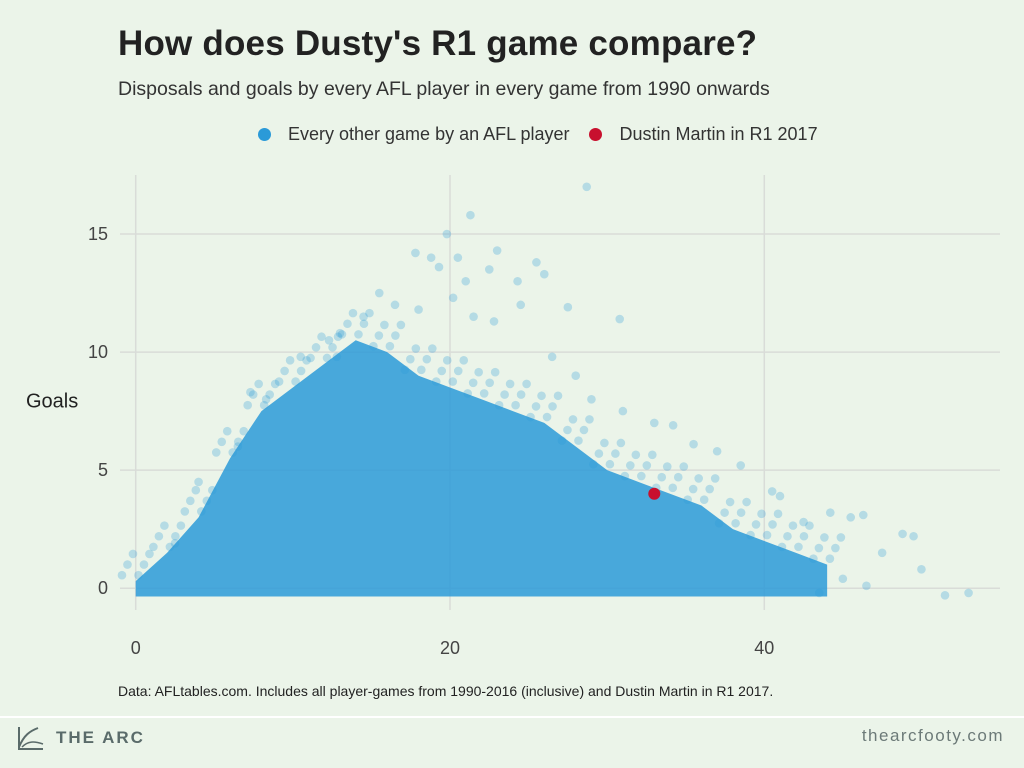  What do you see at coordinates (98, 234) in the screenshot?
I see `y-tick-label: 15` at bounding box center [98, 234].